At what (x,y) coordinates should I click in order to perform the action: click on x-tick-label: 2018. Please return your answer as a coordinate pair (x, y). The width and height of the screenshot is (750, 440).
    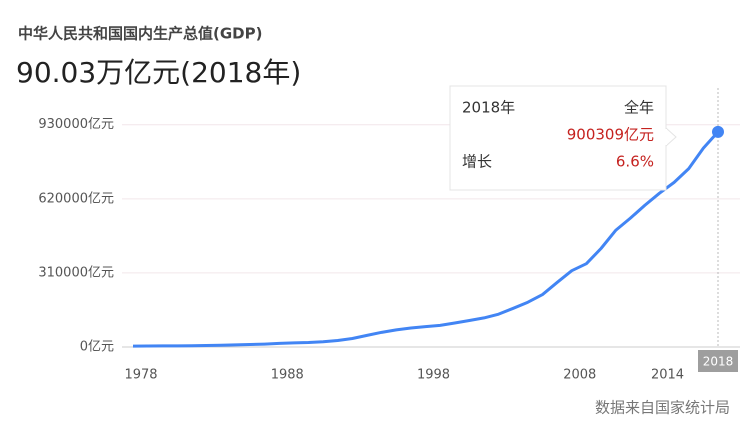
    Looking at the image, I should click on (718, 362).